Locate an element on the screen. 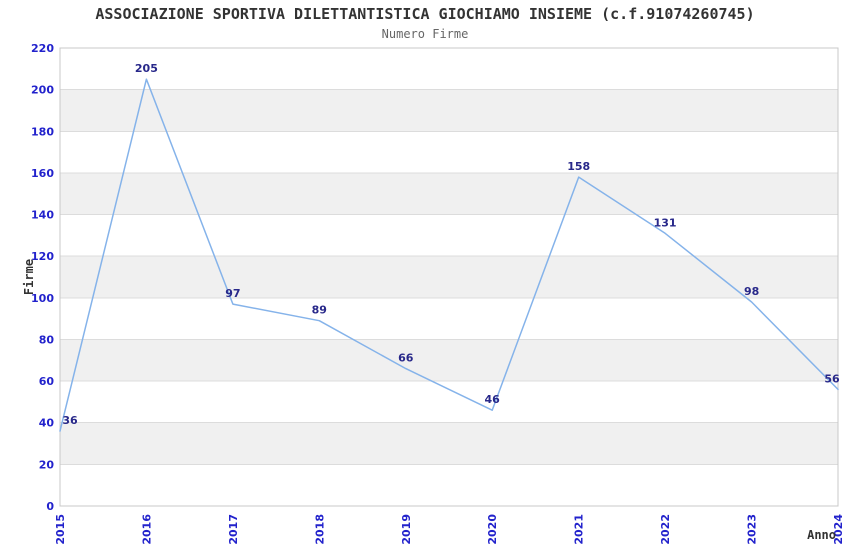 The image size is (850, 550). point-label: 158 is located at coordinates (578, 166).